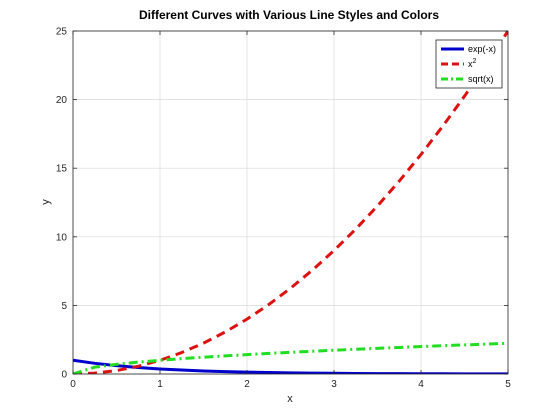  I want to click on x-tick-label: 1, so click(160, 384).